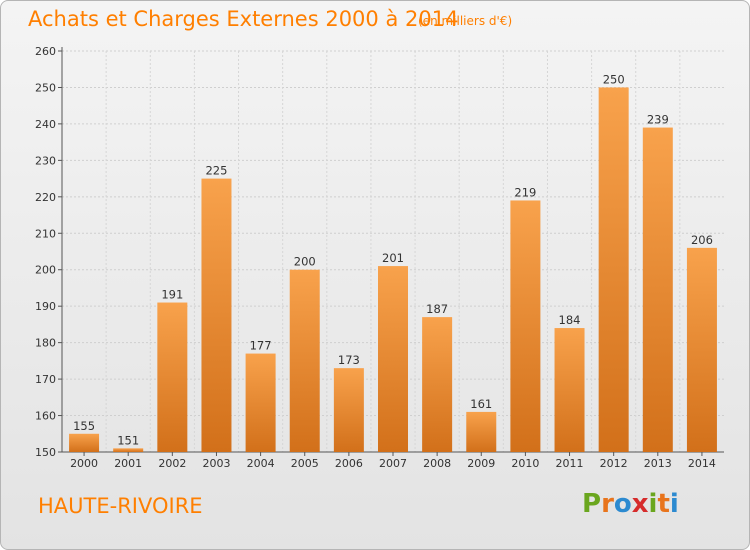  What do you see at coordinates (465, 21) in the screenshot?
I see `chart-subtitle: (en milliers d'€)` at bounding box center [465, 21].